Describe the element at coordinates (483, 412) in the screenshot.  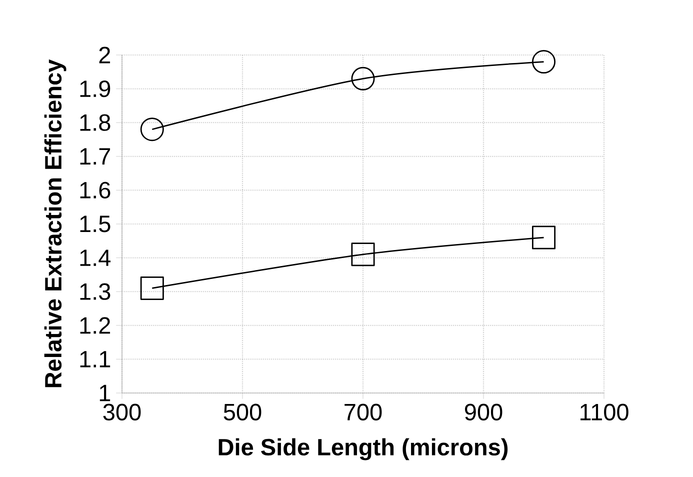
I see `x-tick-label: 900` at that location.